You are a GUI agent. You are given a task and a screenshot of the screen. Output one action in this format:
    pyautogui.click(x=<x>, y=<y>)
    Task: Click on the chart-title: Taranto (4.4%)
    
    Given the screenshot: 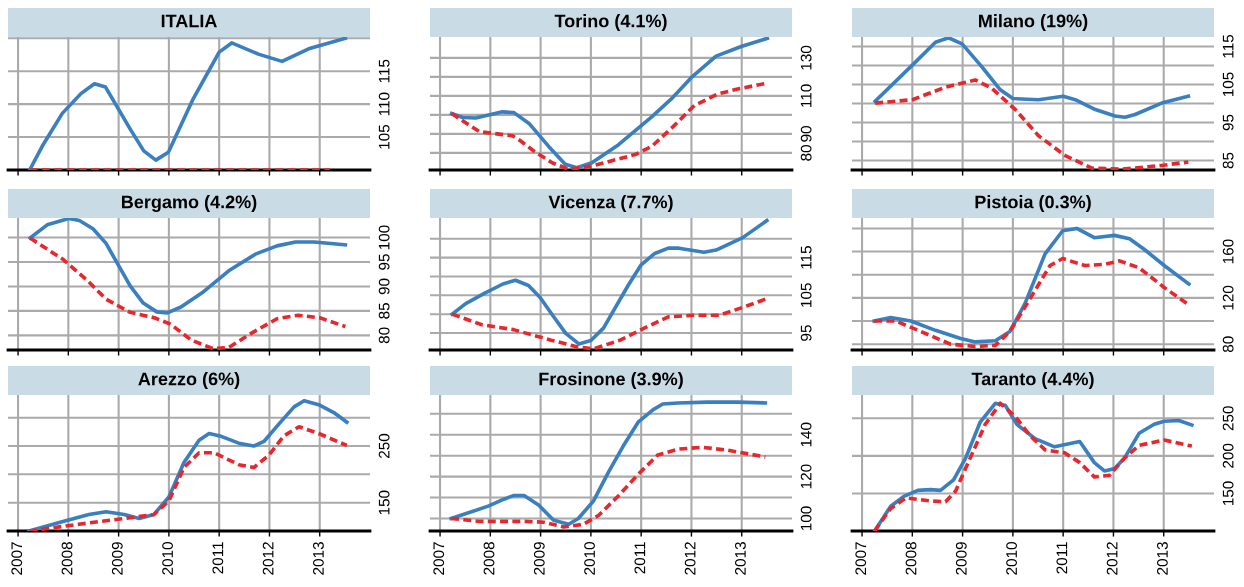 What is the action you would take?
    pyautogui.click(x=1032, y=380)
    